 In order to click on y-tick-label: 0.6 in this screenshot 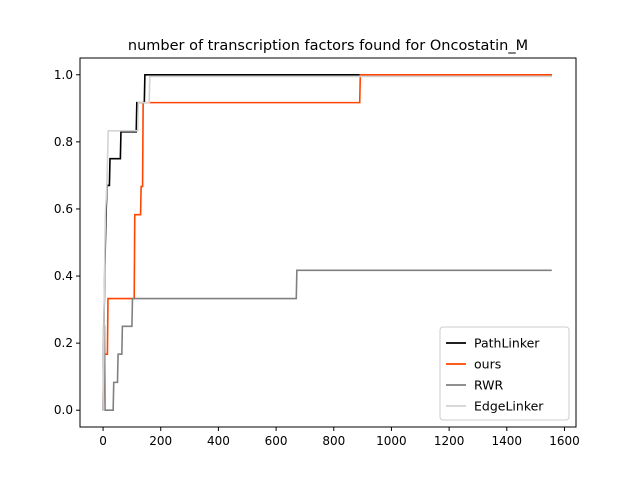, I will do `click(63, 209)`.